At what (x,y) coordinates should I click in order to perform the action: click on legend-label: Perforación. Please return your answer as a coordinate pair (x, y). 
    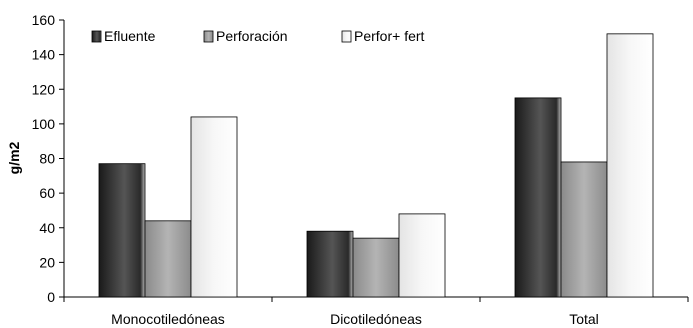
    Looking at the image, I should click on (252, 36).